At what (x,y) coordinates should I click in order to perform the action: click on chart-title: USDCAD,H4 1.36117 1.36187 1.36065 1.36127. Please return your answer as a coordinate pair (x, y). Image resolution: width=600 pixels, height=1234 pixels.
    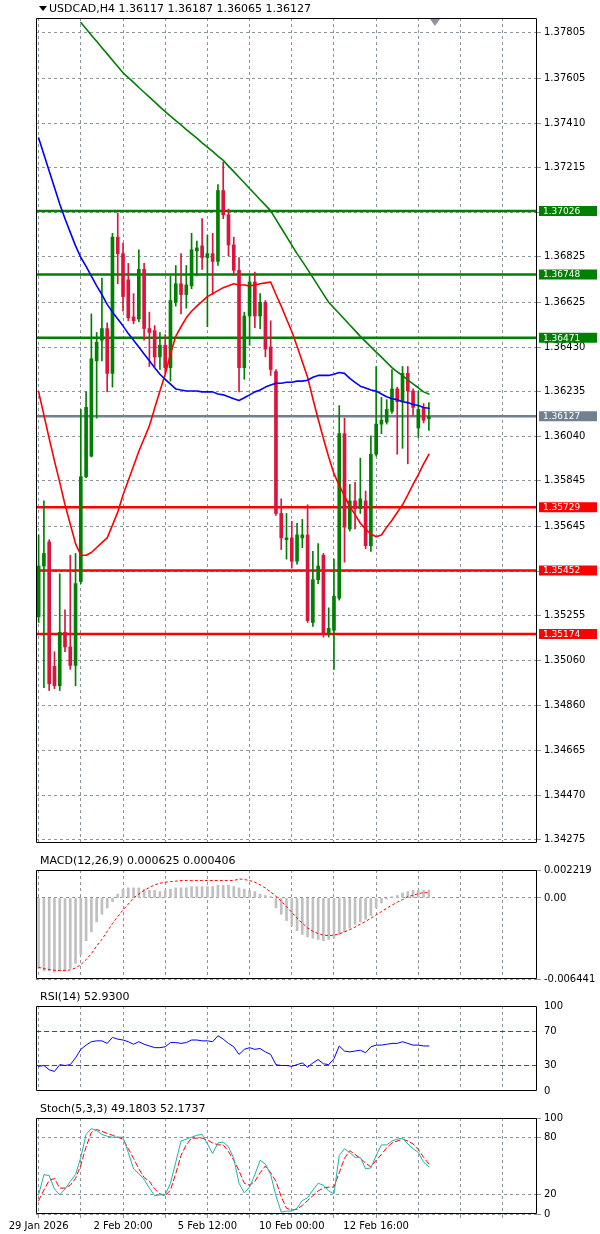
    Looking at the image, I should click on (180, 9).